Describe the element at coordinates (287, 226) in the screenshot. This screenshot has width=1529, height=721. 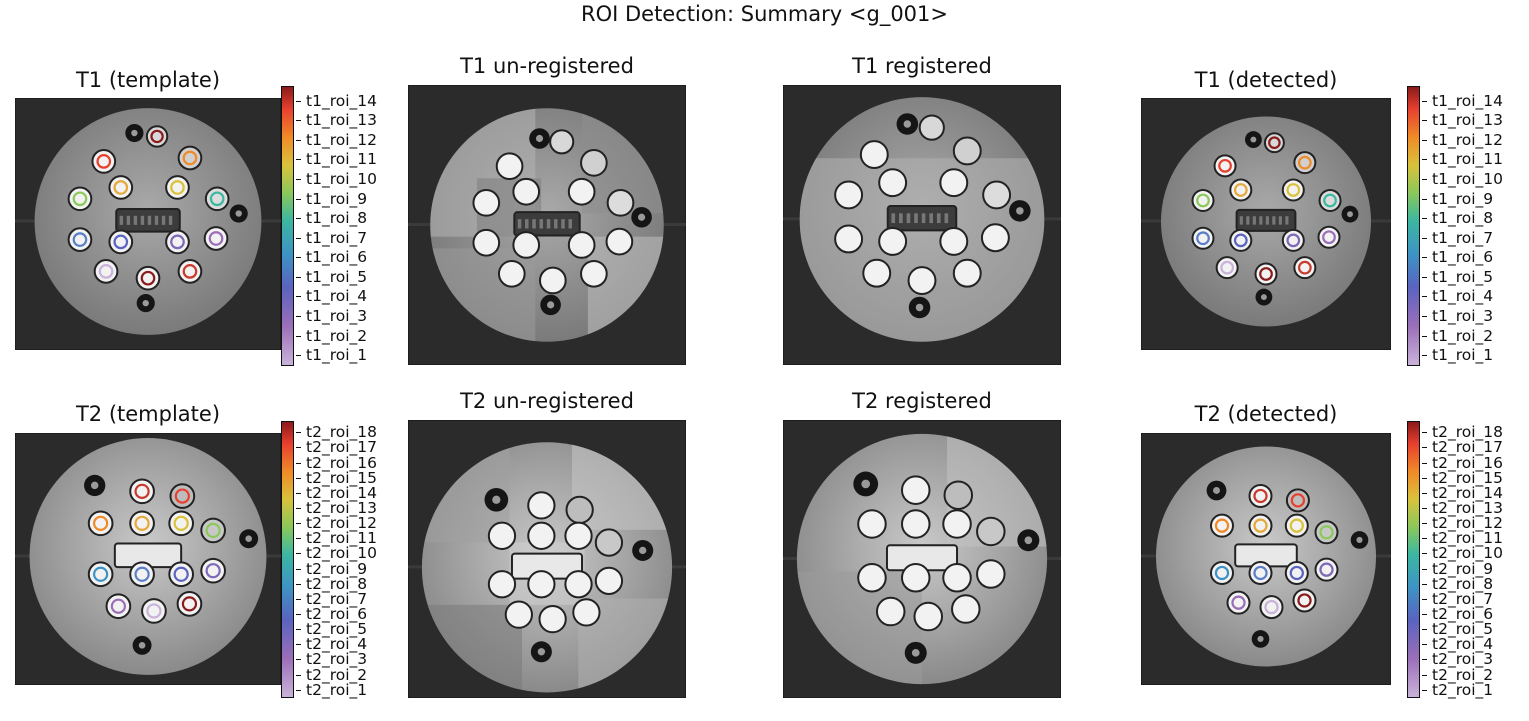
I see `t1-template-colorbar` at that location.